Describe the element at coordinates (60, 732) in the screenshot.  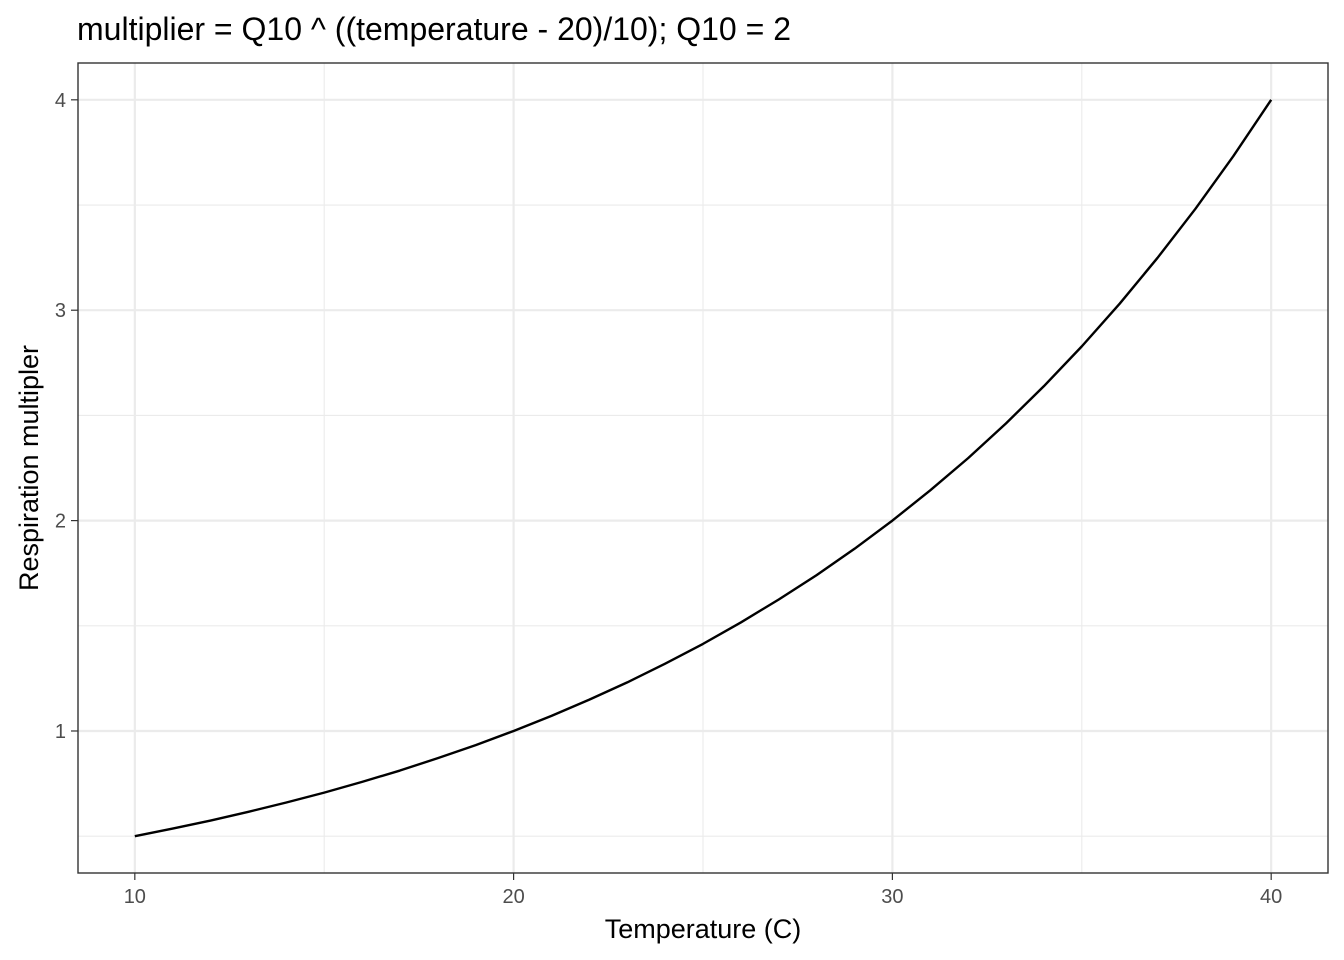
I see `y-tick-label: 1` at that location.